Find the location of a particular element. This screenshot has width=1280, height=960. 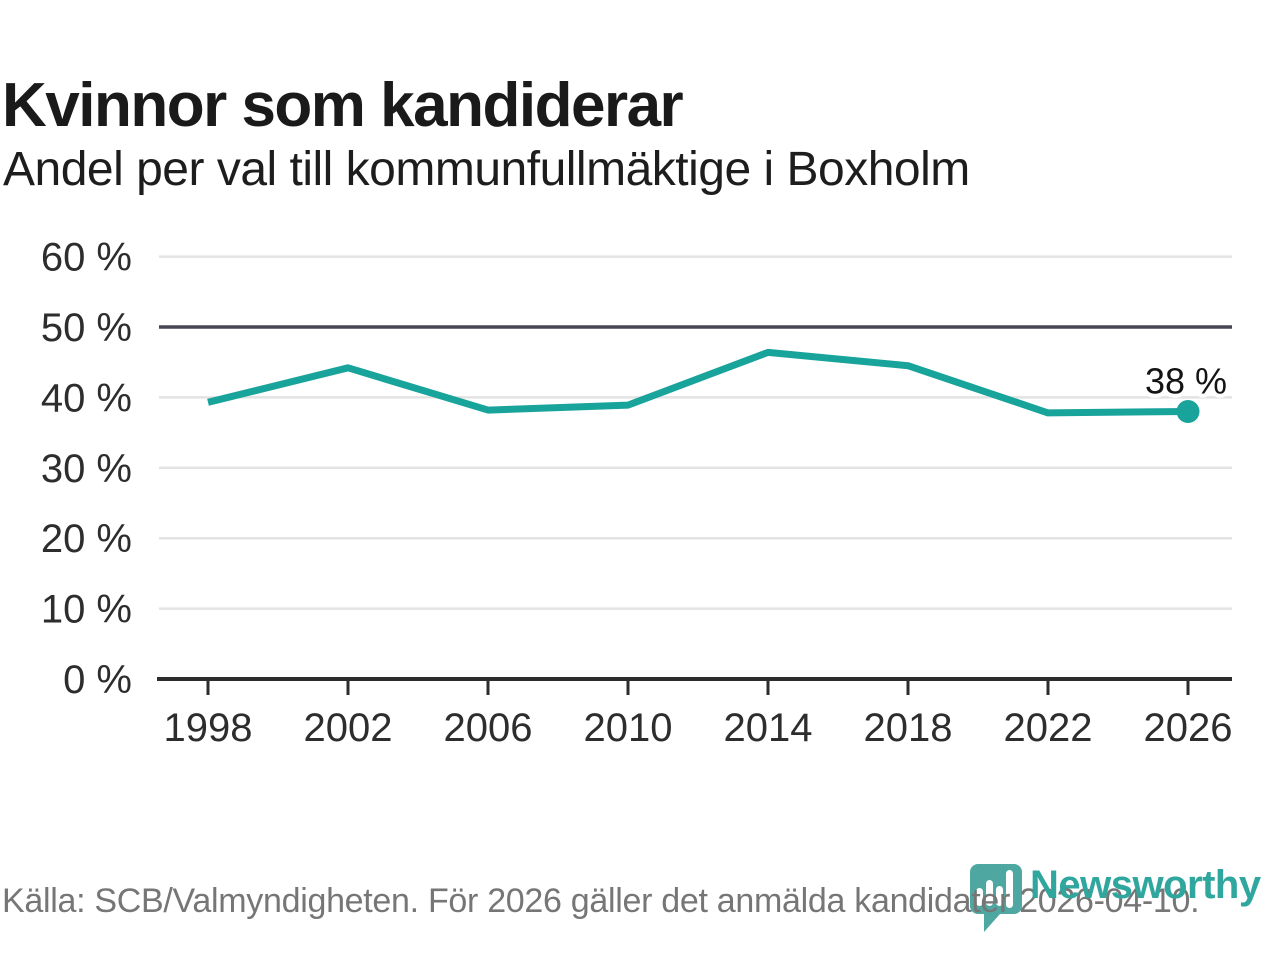

y-axis-label: 10 % is located at coordinates (86, 610).